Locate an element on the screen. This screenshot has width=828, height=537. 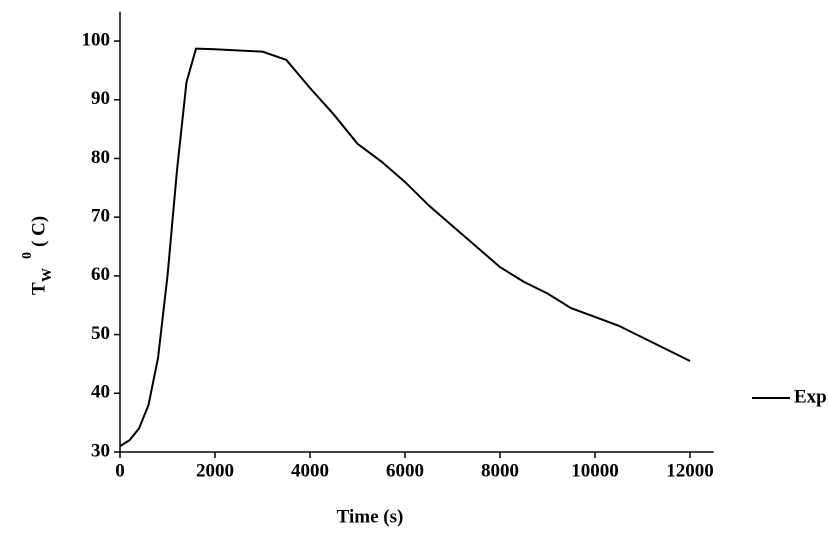
y-tick-label: 80 is located at coordinates (100, 157).